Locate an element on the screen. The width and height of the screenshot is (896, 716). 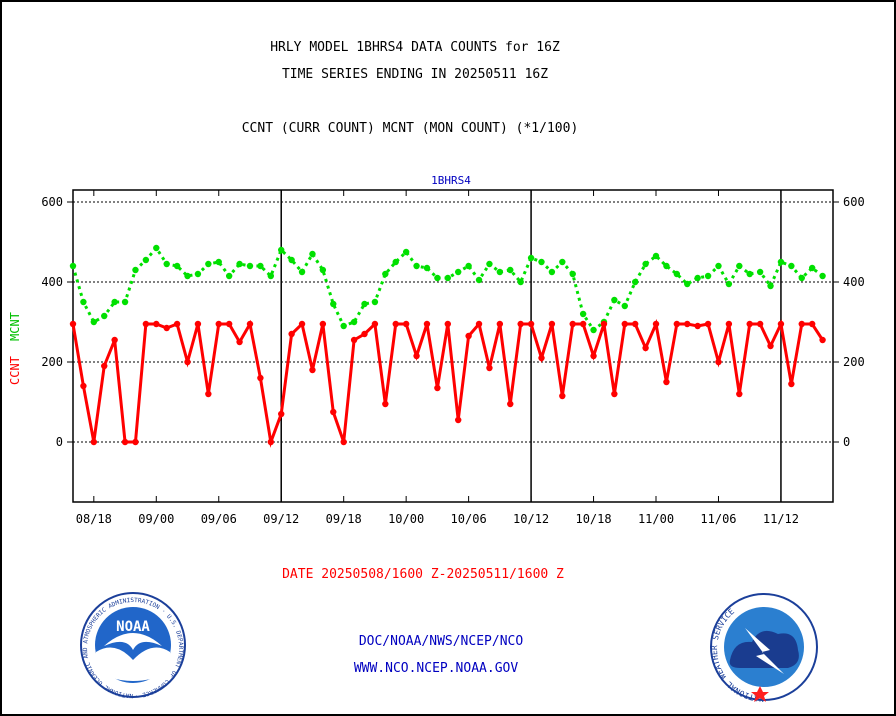
y-tick-label-left: 200 is located at coordinates (52, 362).